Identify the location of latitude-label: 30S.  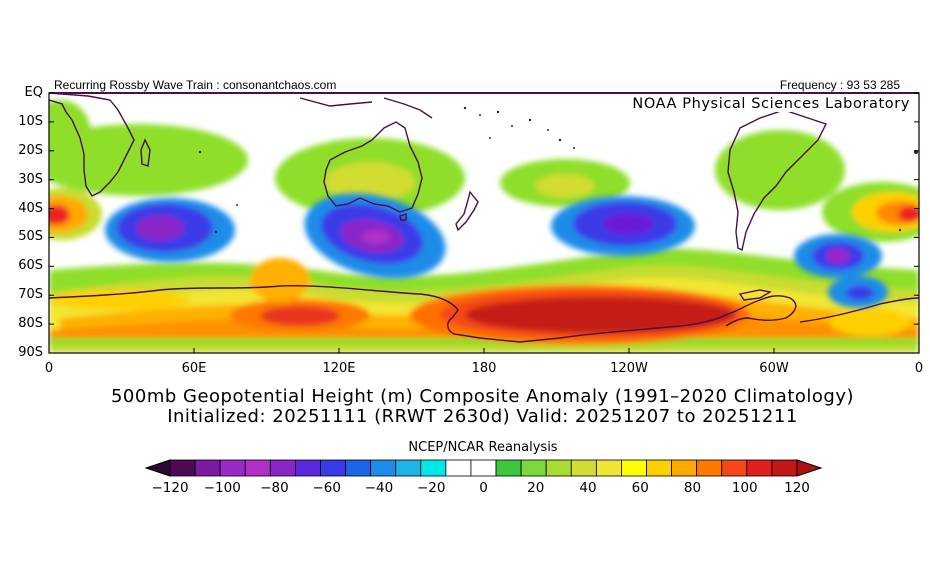
(30, 179).